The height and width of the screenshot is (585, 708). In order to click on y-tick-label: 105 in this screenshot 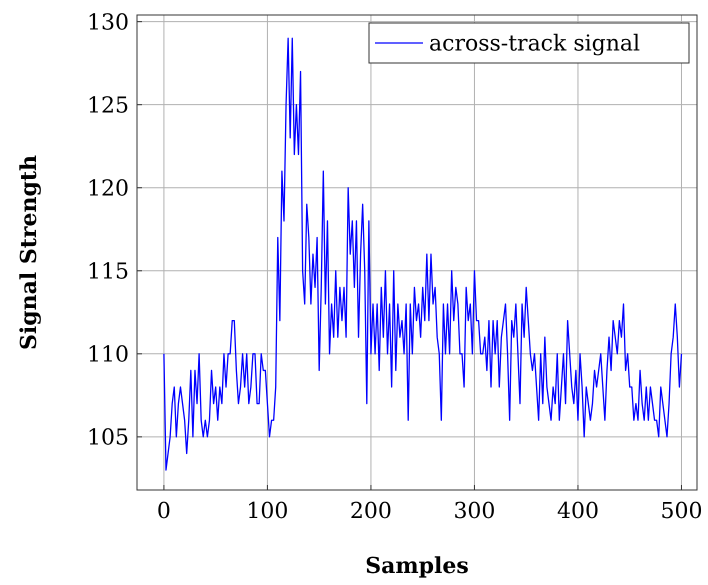, I will do `click(108, 438)`.